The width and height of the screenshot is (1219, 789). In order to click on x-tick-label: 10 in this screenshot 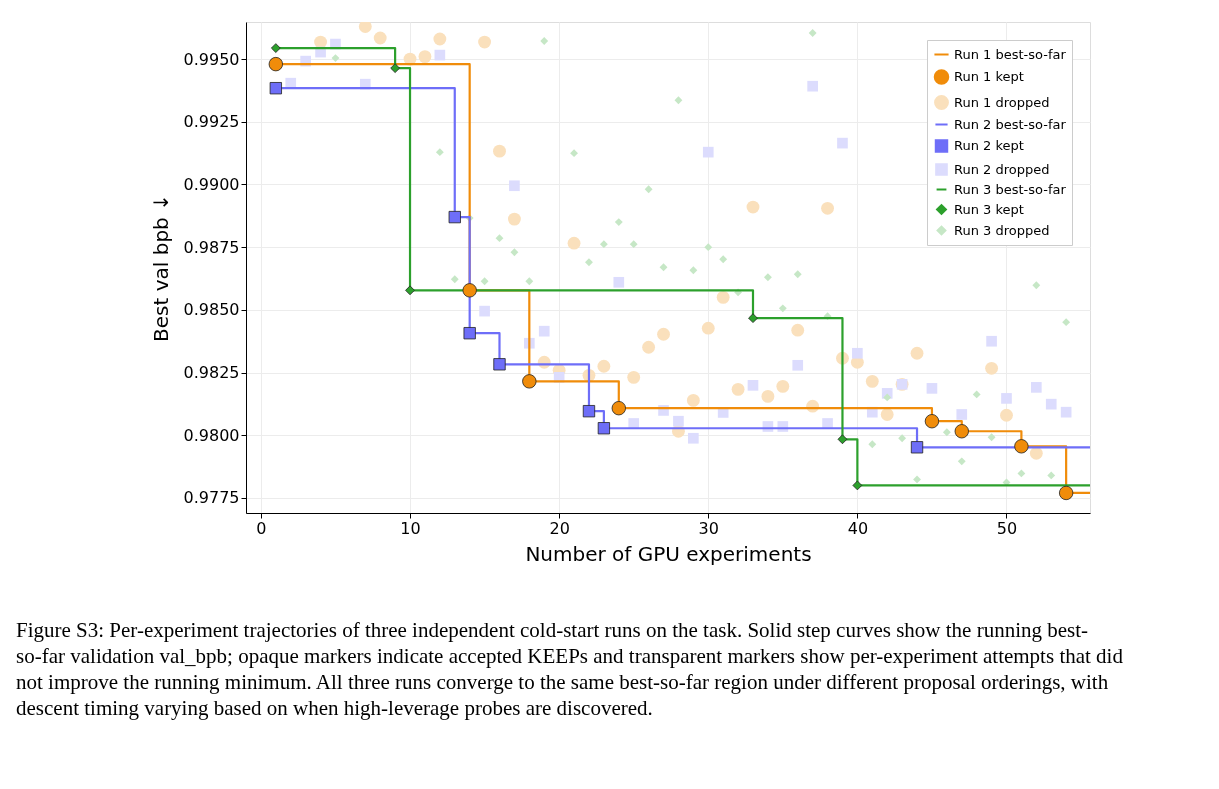, I will do `click(410, 528)`.